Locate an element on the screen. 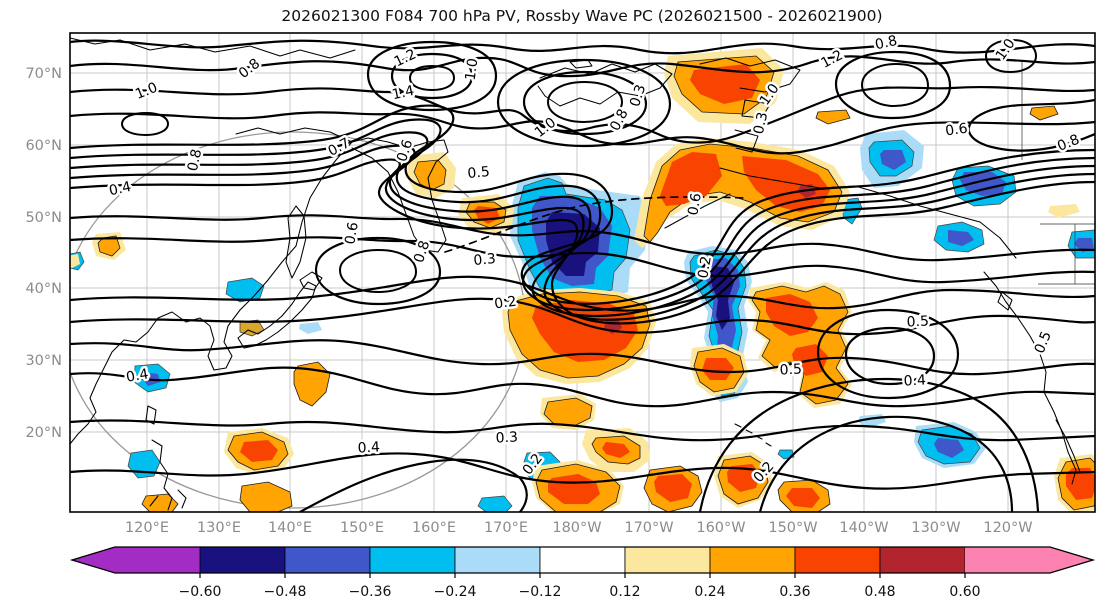 The width and height of the screenshot is (1105, 604). lat-tick-label: 30°N is located at coordinates (43, 361).